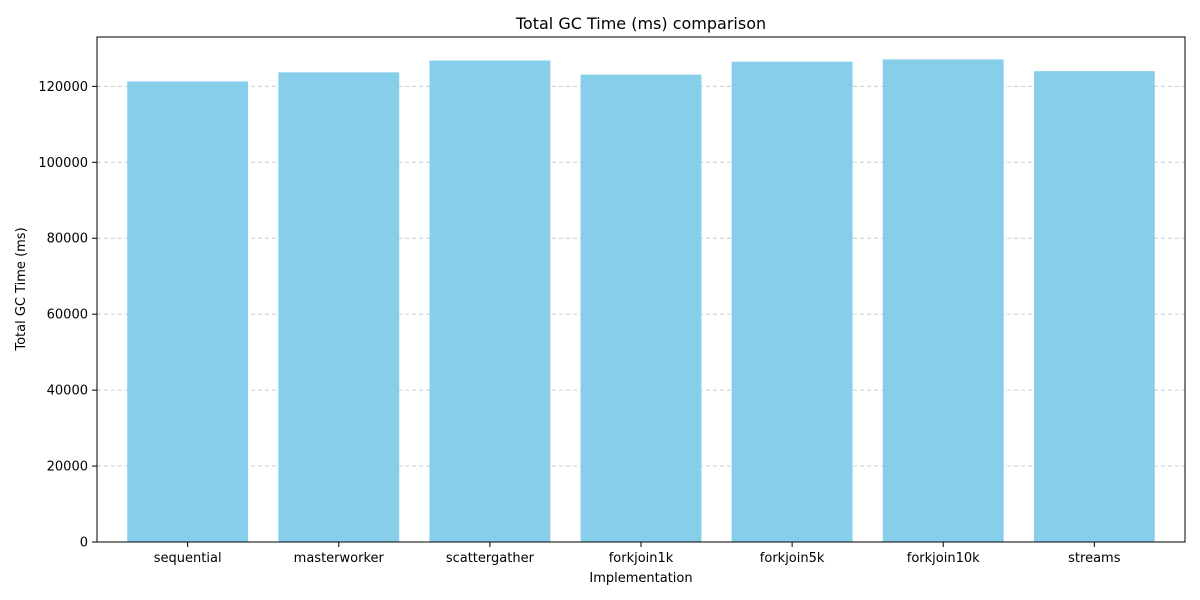  What do you see at coordinates (943, 558) in the screenshot?
I see `x-tick-label: forkjoin10k` at bounding box center [943, 558].